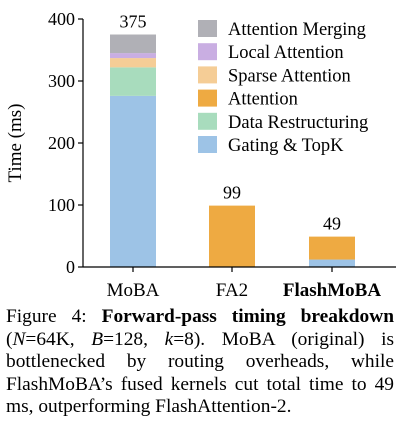  I want to click on legend-label: Attention, so click(263, 100).